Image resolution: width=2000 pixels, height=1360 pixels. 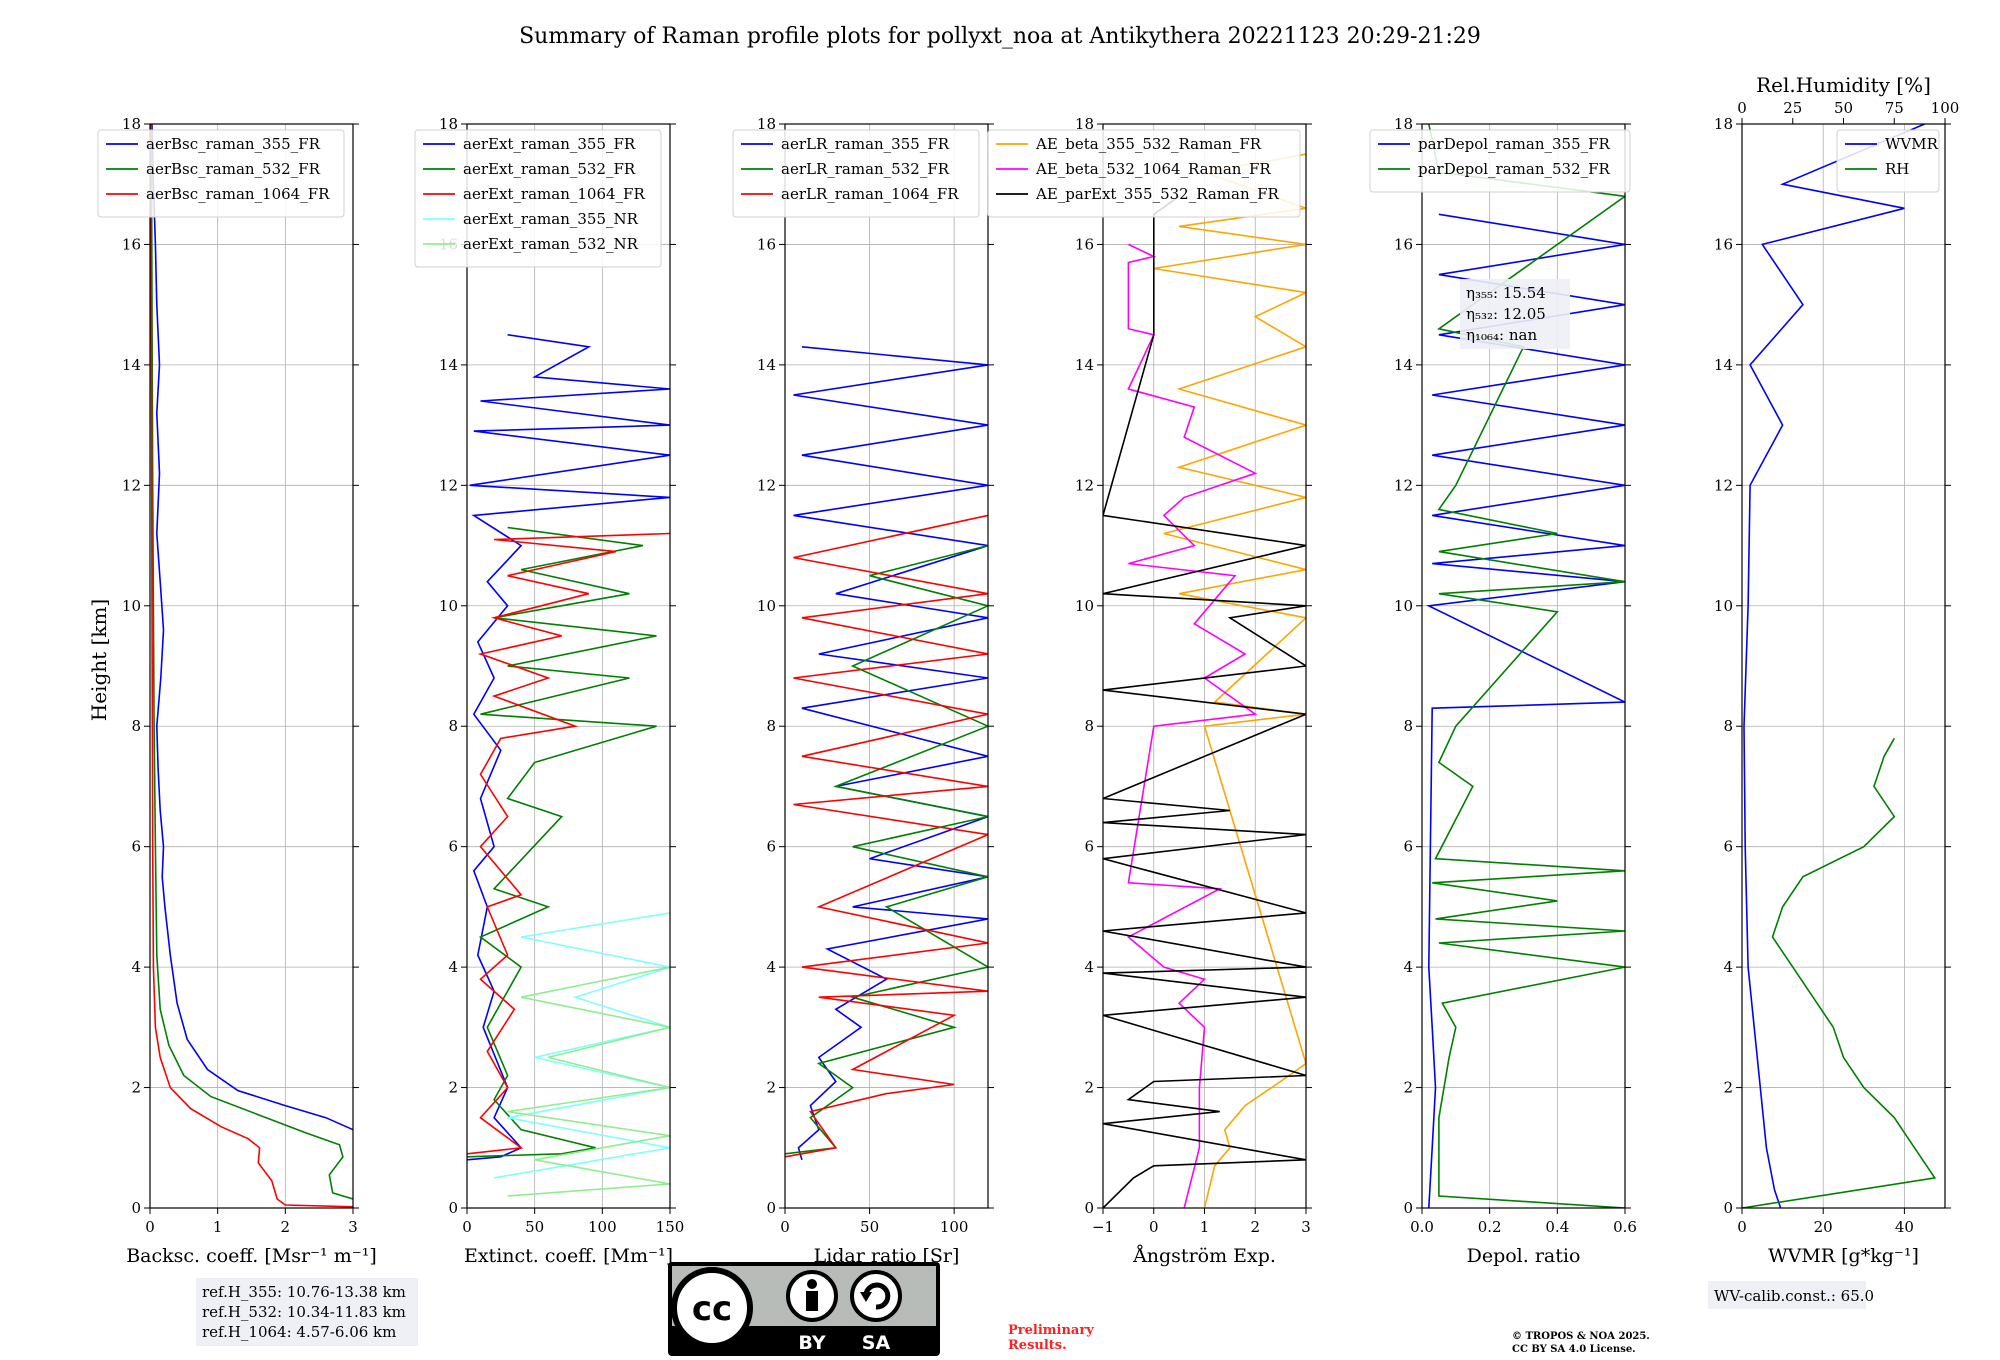 I want to click on legend-entry: aerLR_raman_355_FR, so click(x=865, y=144).